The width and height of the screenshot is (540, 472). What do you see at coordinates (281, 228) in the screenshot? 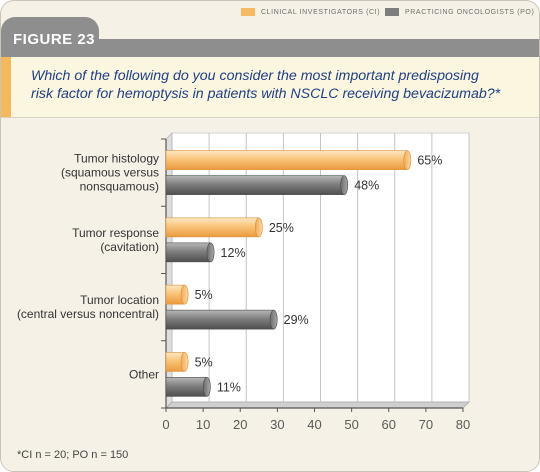
I see `value-label-ci-1: 25%` at bounding box center [281, 228].